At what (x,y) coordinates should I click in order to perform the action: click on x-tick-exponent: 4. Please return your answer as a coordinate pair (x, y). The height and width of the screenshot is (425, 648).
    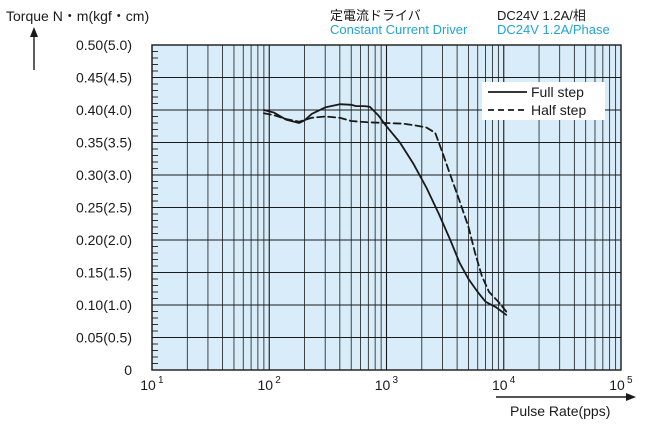
    Looking at the image, I should click on (513, 380).